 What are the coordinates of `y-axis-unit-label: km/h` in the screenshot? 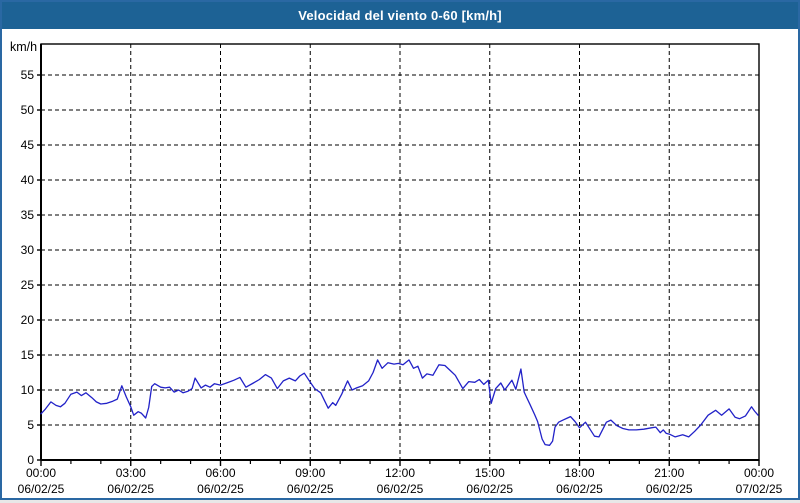 It's located at (23, 47).